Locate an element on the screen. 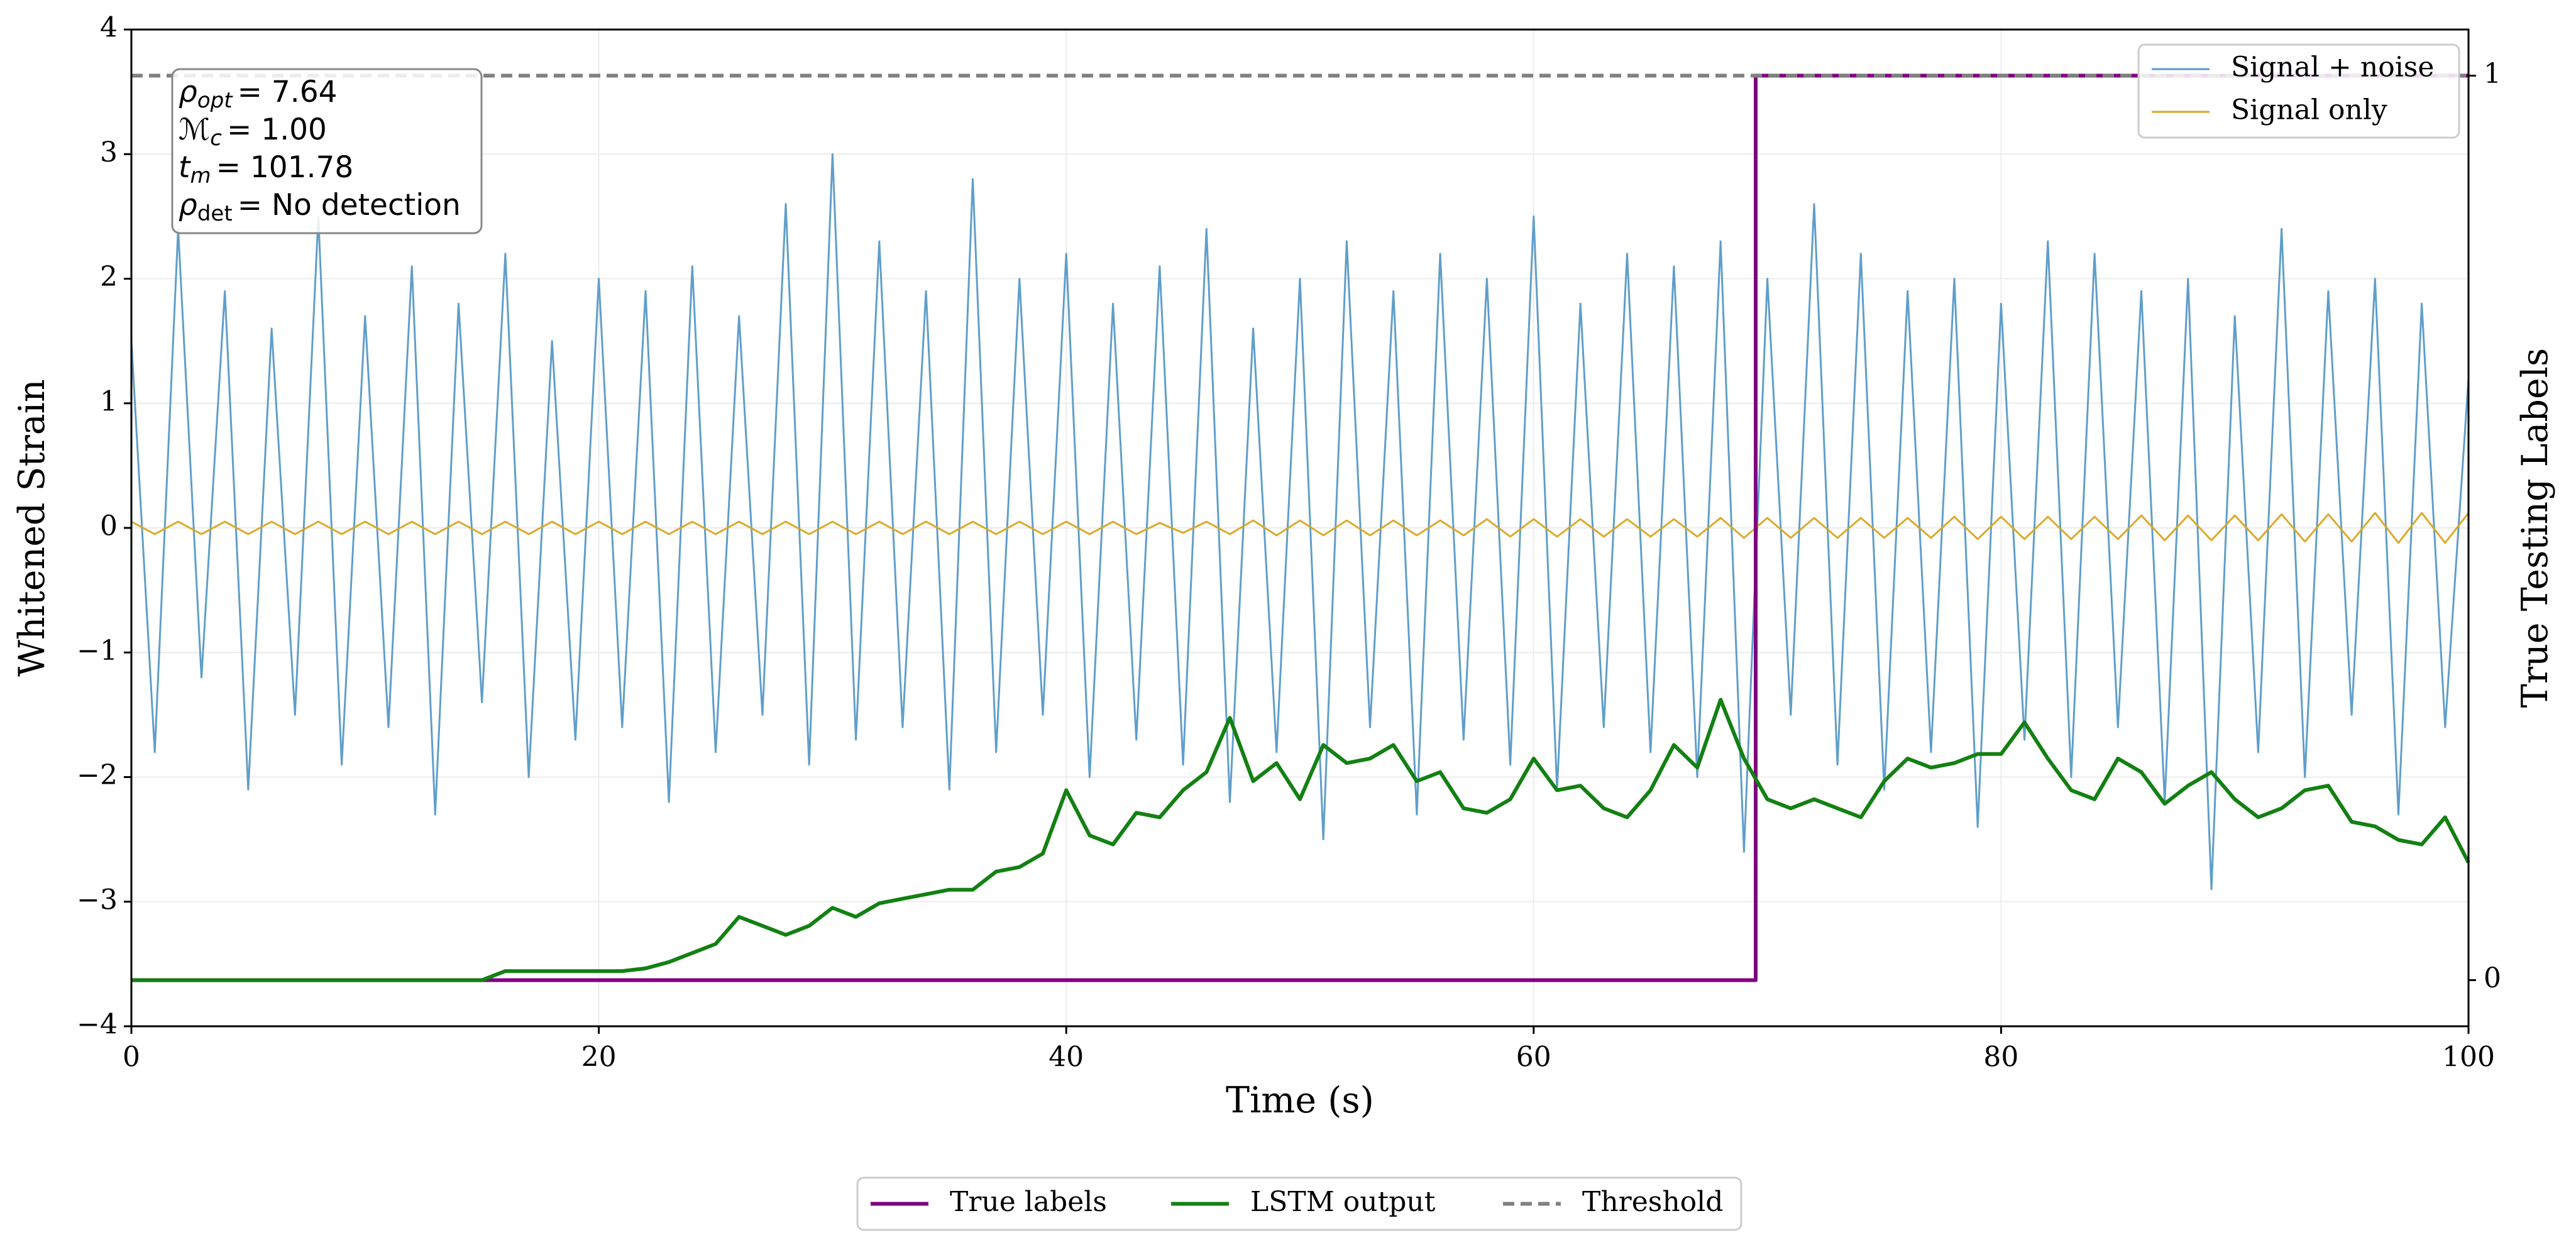  y-tick-label: 2 is located at coordinates (109, 277).